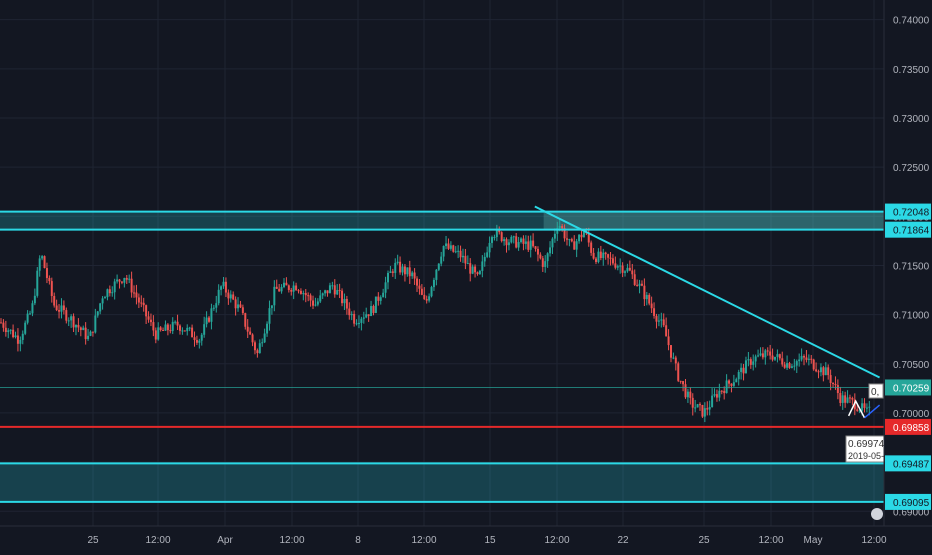  I want to click on price-tag-label: 0.71864, so click(911, 231).